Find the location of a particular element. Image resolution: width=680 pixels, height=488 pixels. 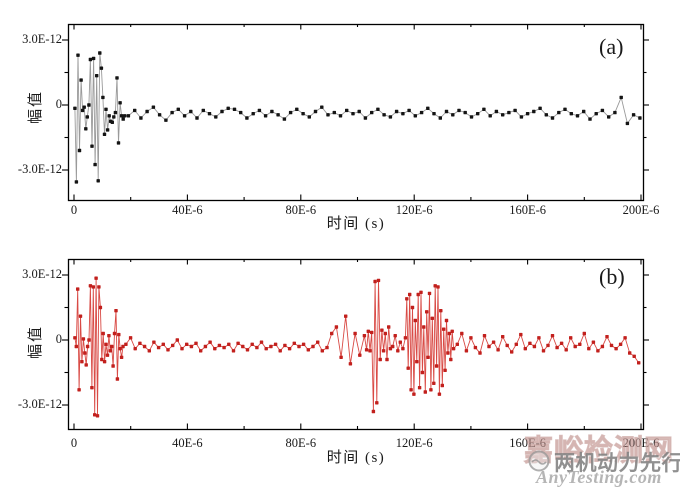

chart-b-x-tick-label: 40E-6 is located at coordinates (187, 443).